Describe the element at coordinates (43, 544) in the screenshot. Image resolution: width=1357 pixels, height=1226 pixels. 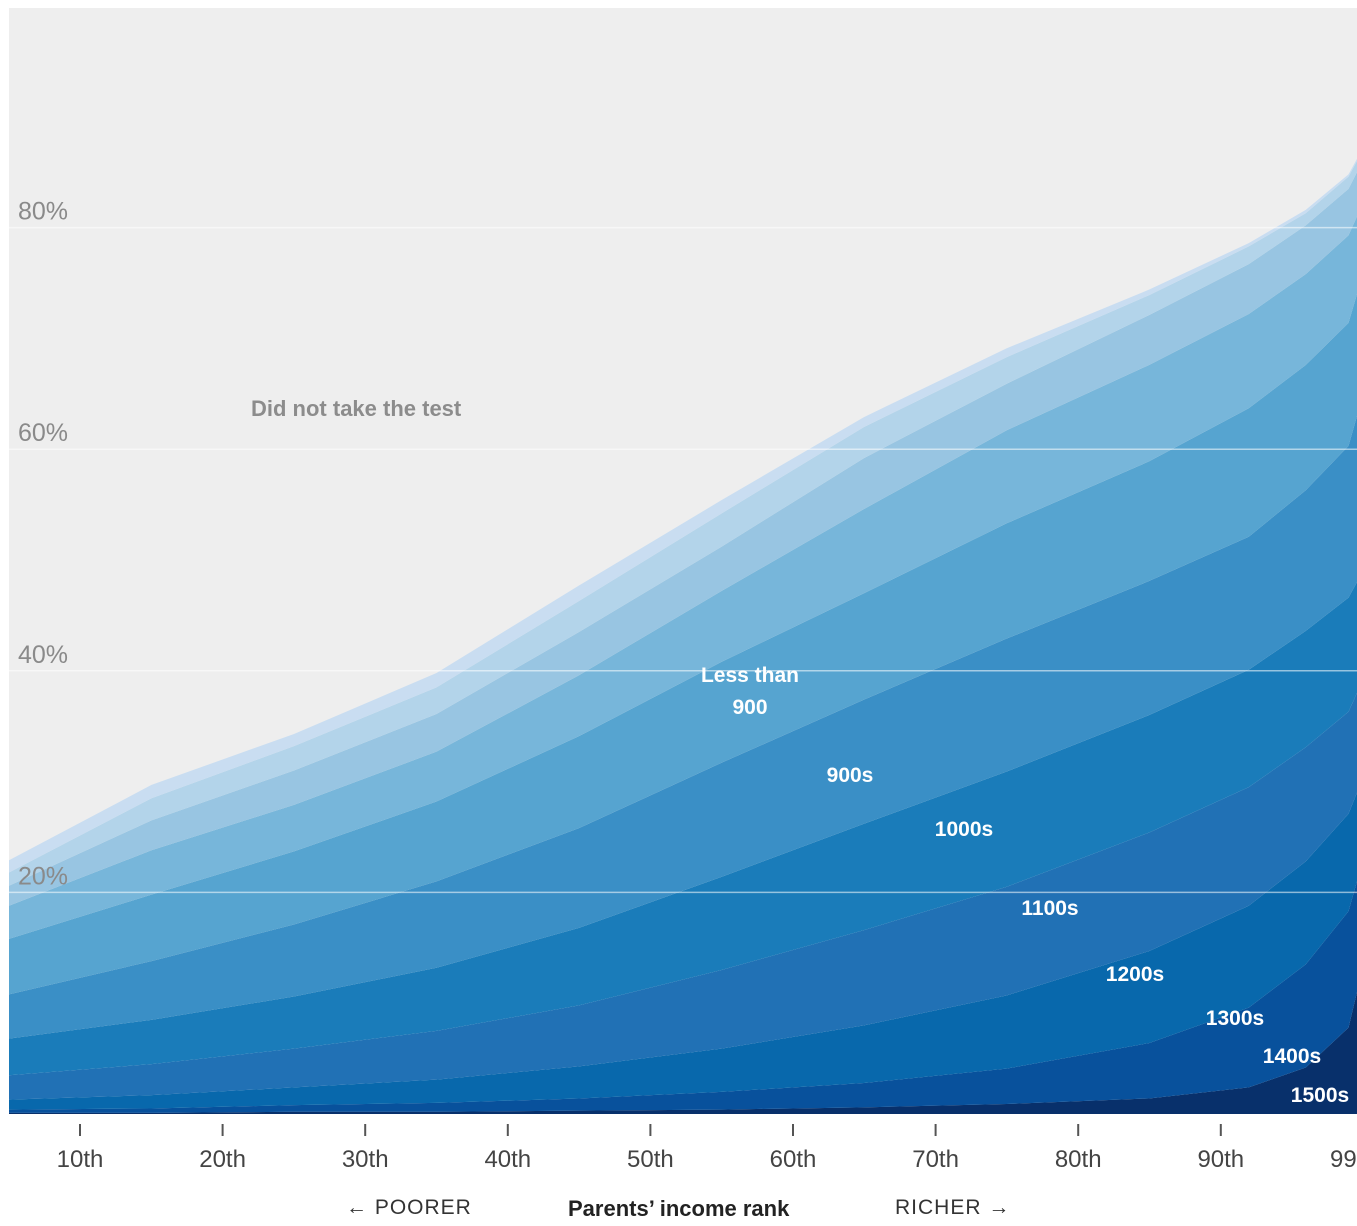
I see `y-axis-labels: 20% 40% 60% 80%` at that location.